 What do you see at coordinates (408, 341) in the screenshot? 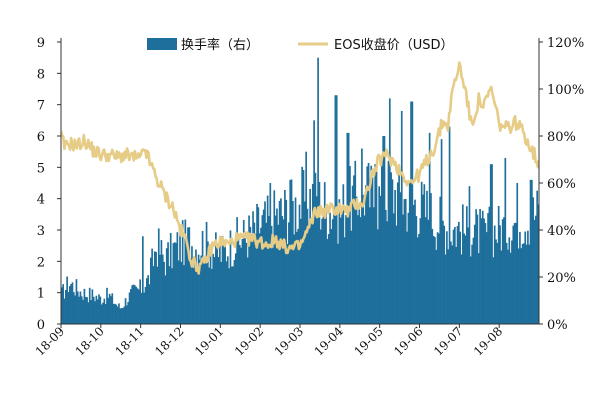
I see `x-tick-label: 19-06` at bounding box center [408, 341].